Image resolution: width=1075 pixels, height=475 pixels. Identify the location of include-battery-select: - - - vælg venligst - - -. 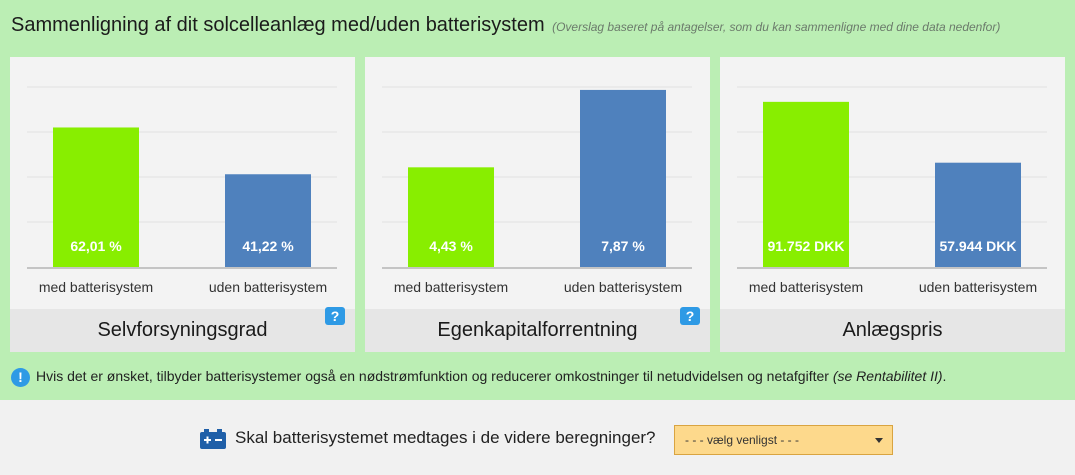
(783, 440).